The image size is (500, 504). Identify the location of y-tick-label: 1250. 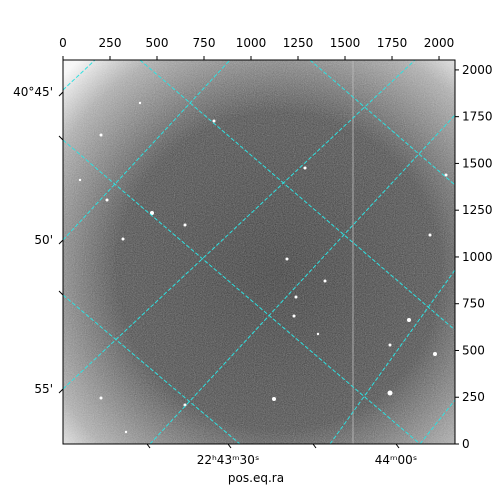
(477, 210).